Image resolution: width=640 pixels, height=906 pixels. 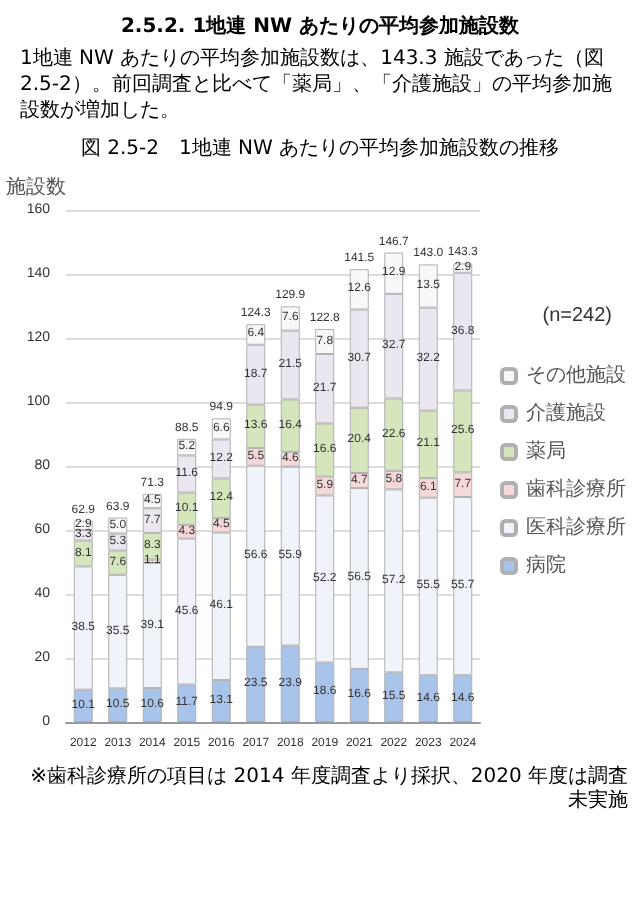 What do you see at coordinates (576, 375) in the screenshot?
I see `legend-label: その他施設` at bounding box center [576, 375].